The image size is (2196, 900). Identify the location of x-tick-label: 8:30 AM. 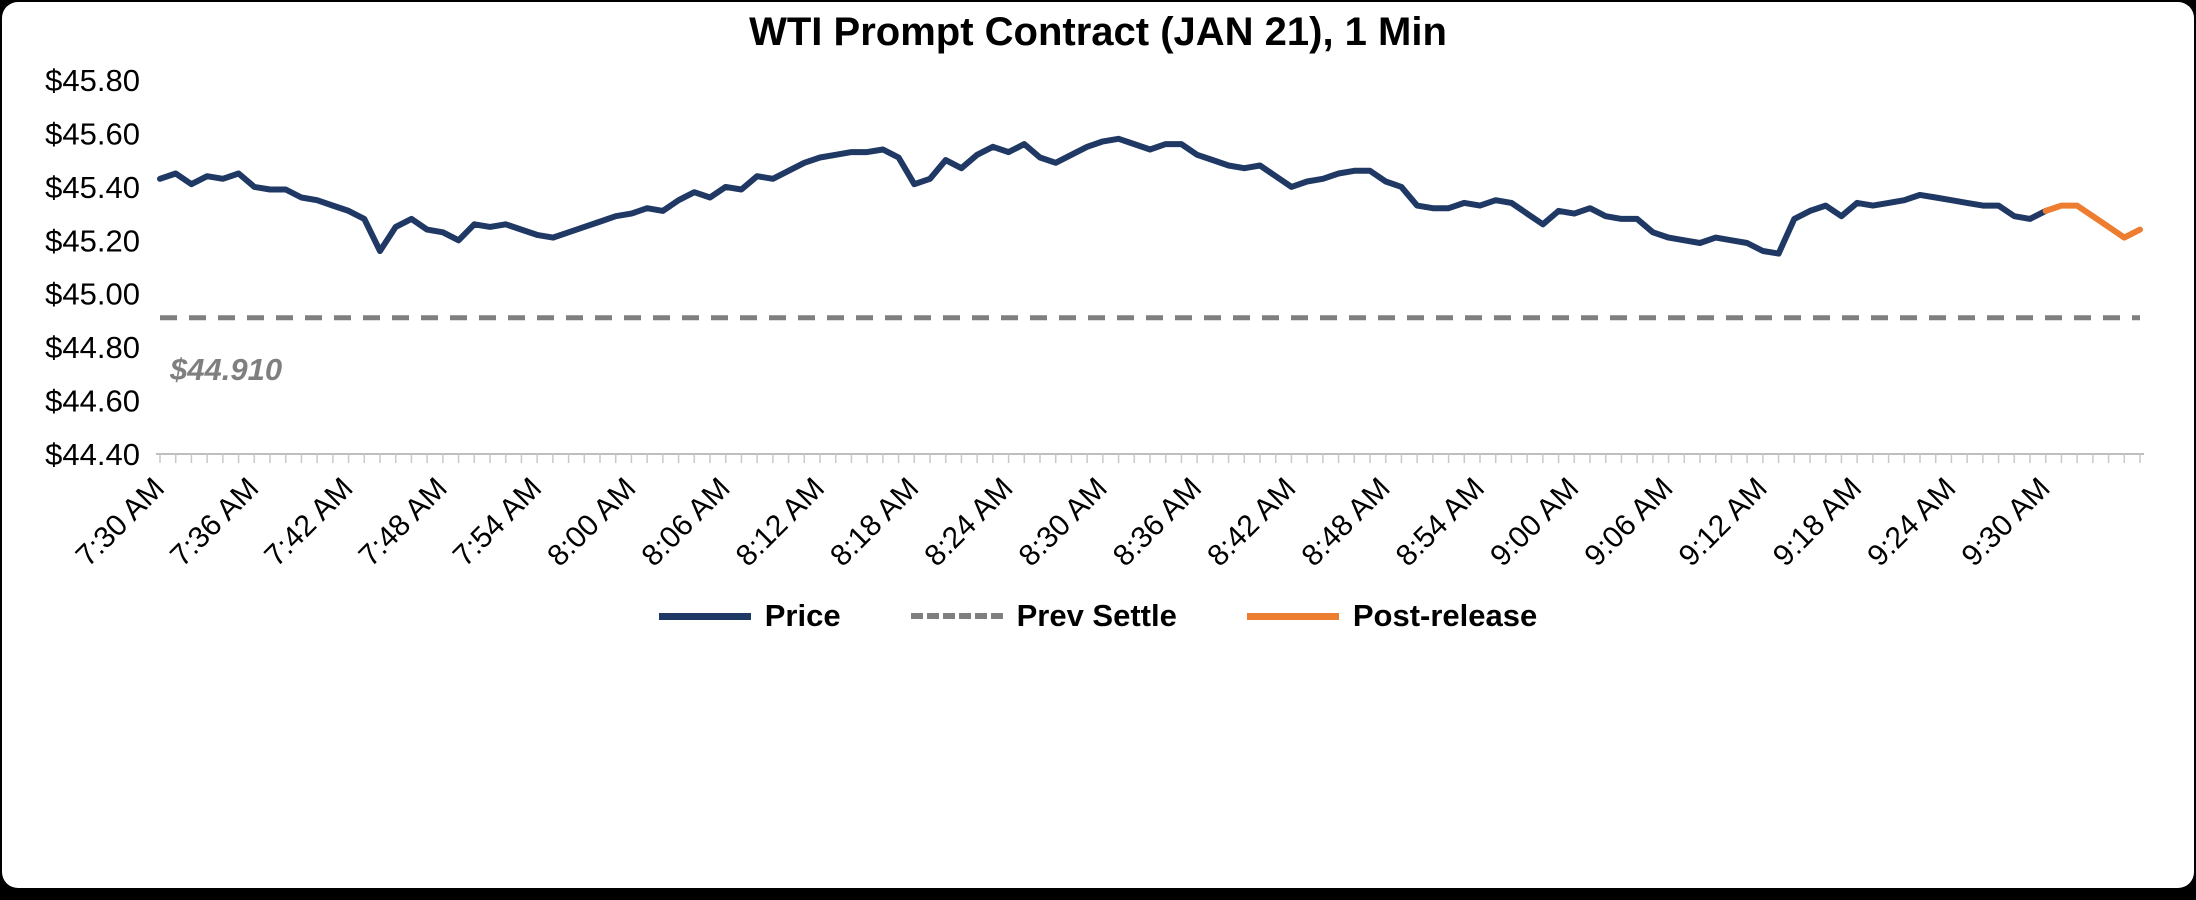
(1063, 522).